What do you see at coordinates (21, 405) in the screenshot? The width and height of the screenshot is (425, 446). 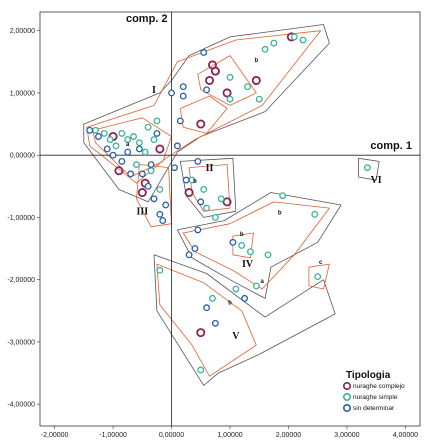 I see `y-tick-label: -4,00000` at bounding box center [21, 405].